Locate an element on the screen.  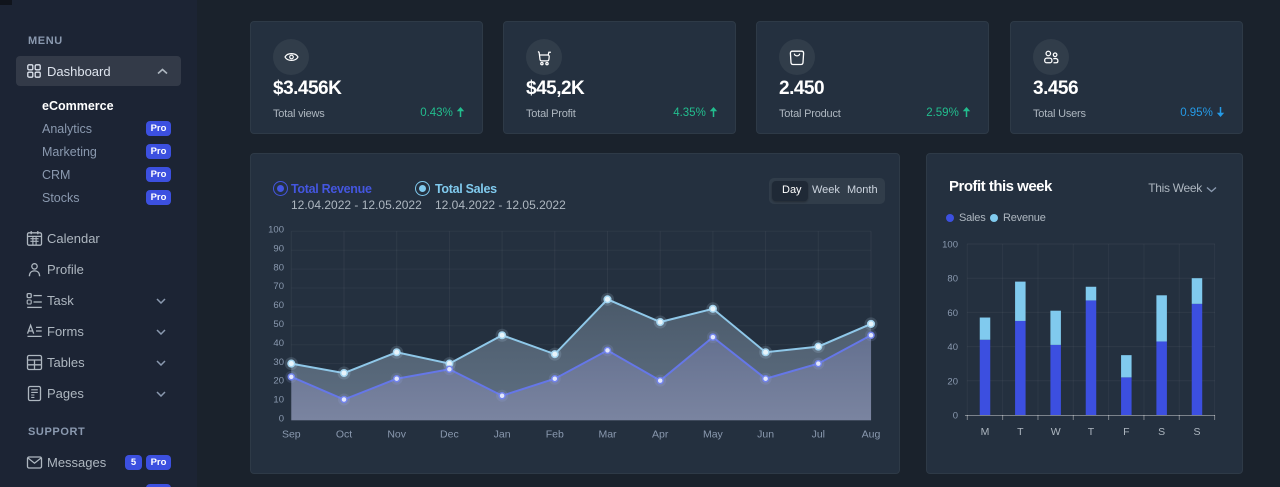
svg-text: Mar is located at coordinates (607, 435).